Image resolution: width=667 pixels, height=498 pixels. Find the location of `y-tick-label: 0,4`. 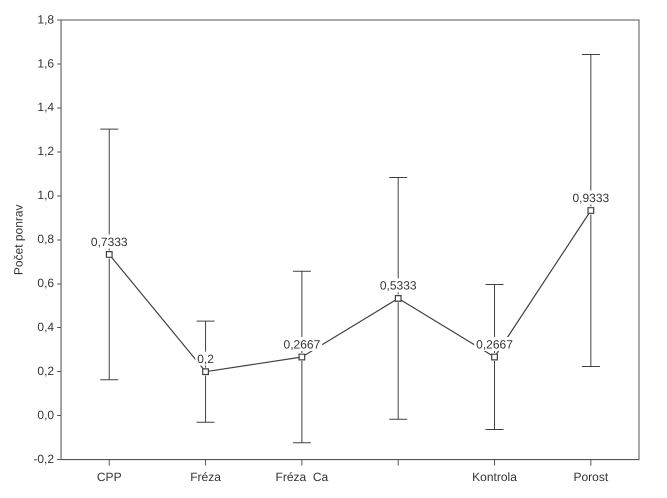

y-tick-label: 0,4 is located at coordinates (45, 327).